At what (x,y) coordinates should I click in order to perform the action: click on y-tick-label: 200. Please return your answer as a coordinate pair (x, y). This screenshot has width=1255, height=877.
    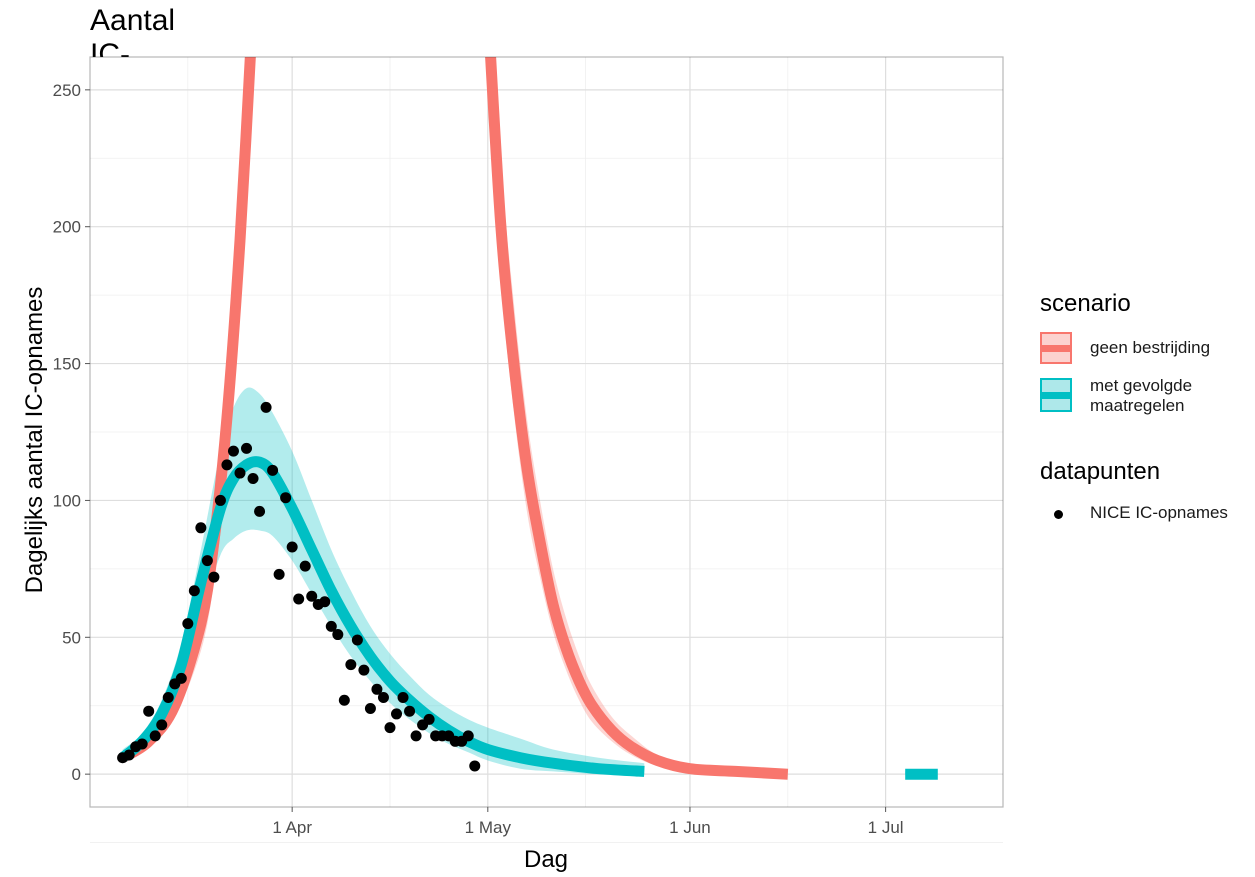
    Looking at the image, I should click on (67, 227).